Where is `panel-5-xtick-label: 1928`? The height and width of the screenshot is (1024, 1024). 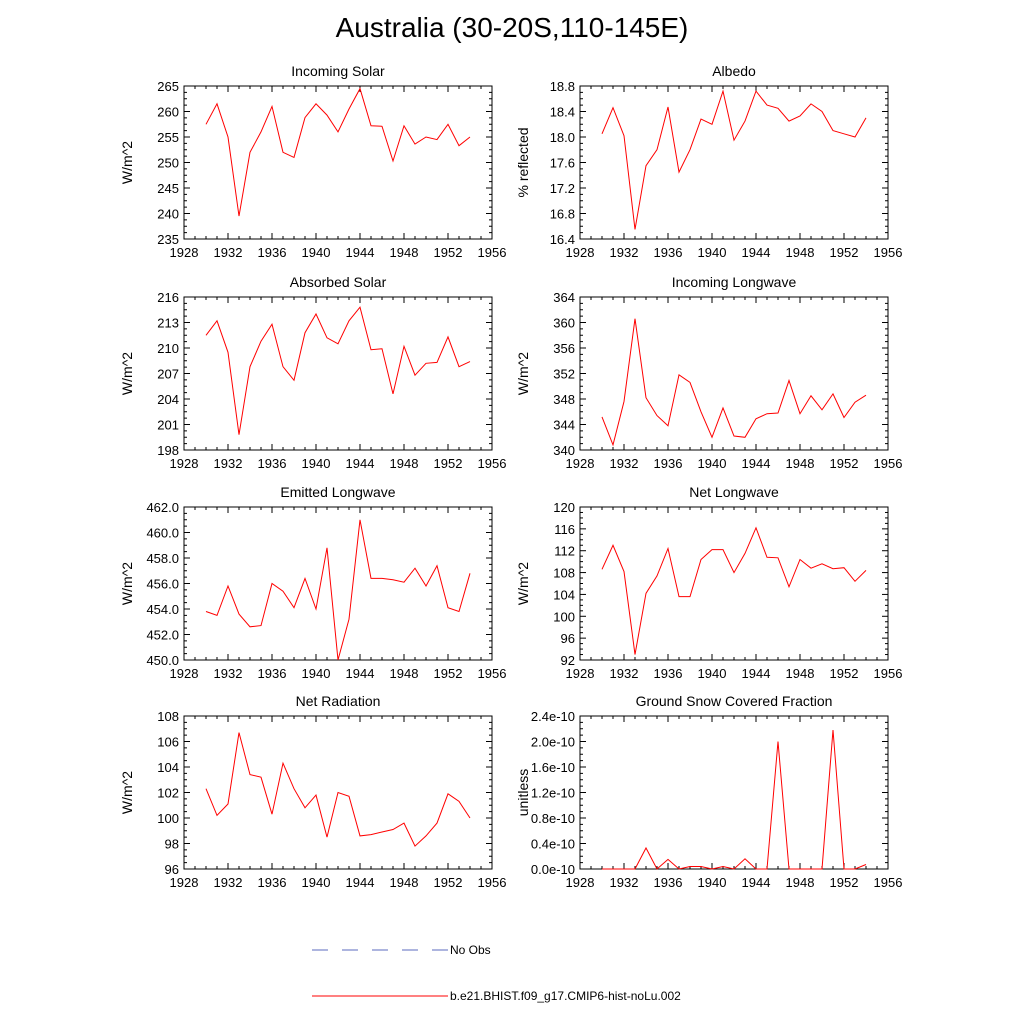
panel-5-xtick-label: 1928 is located at coordinates (184, 673).